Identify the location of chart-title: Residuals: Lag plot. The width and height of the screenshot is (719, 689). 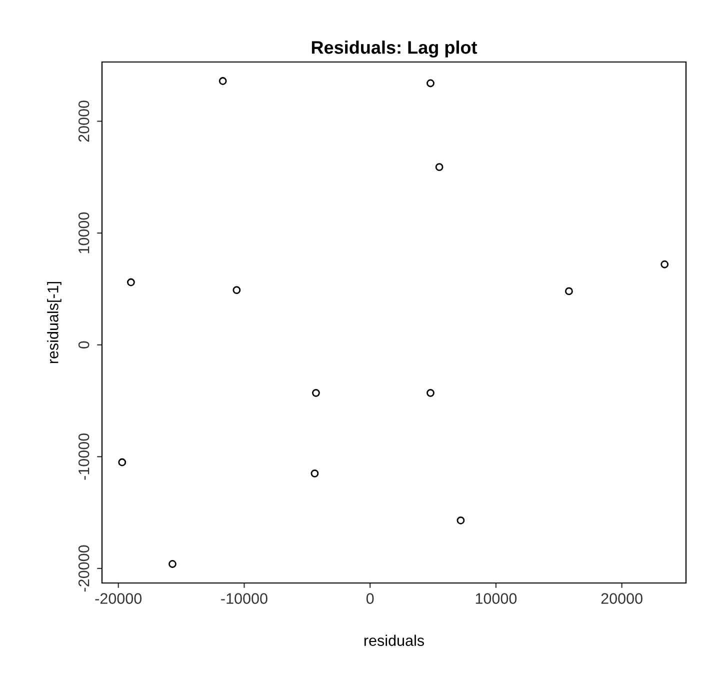
(395, 49).